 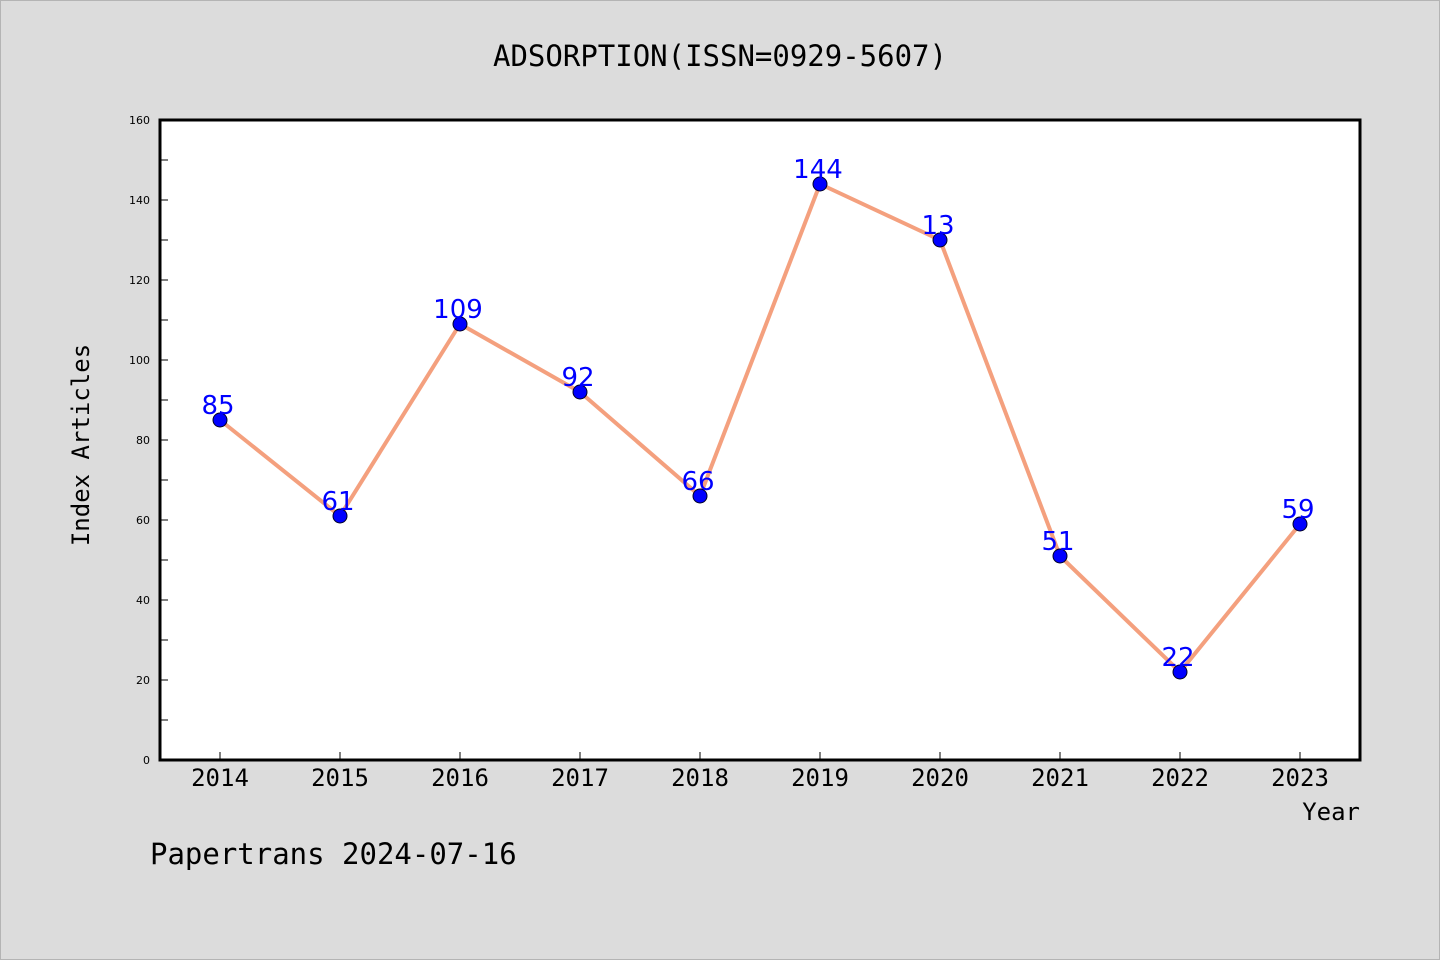 What do you see at coordinates (818, 170) in the screenshot?
I see `data-label: 144` at bounding box center [818, 170].